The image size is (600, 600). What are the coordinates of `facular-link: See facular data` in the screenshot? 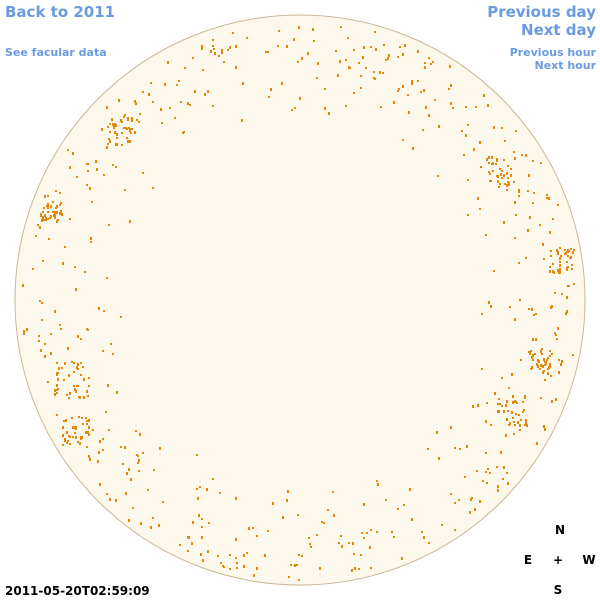 It's located at (56, 52).